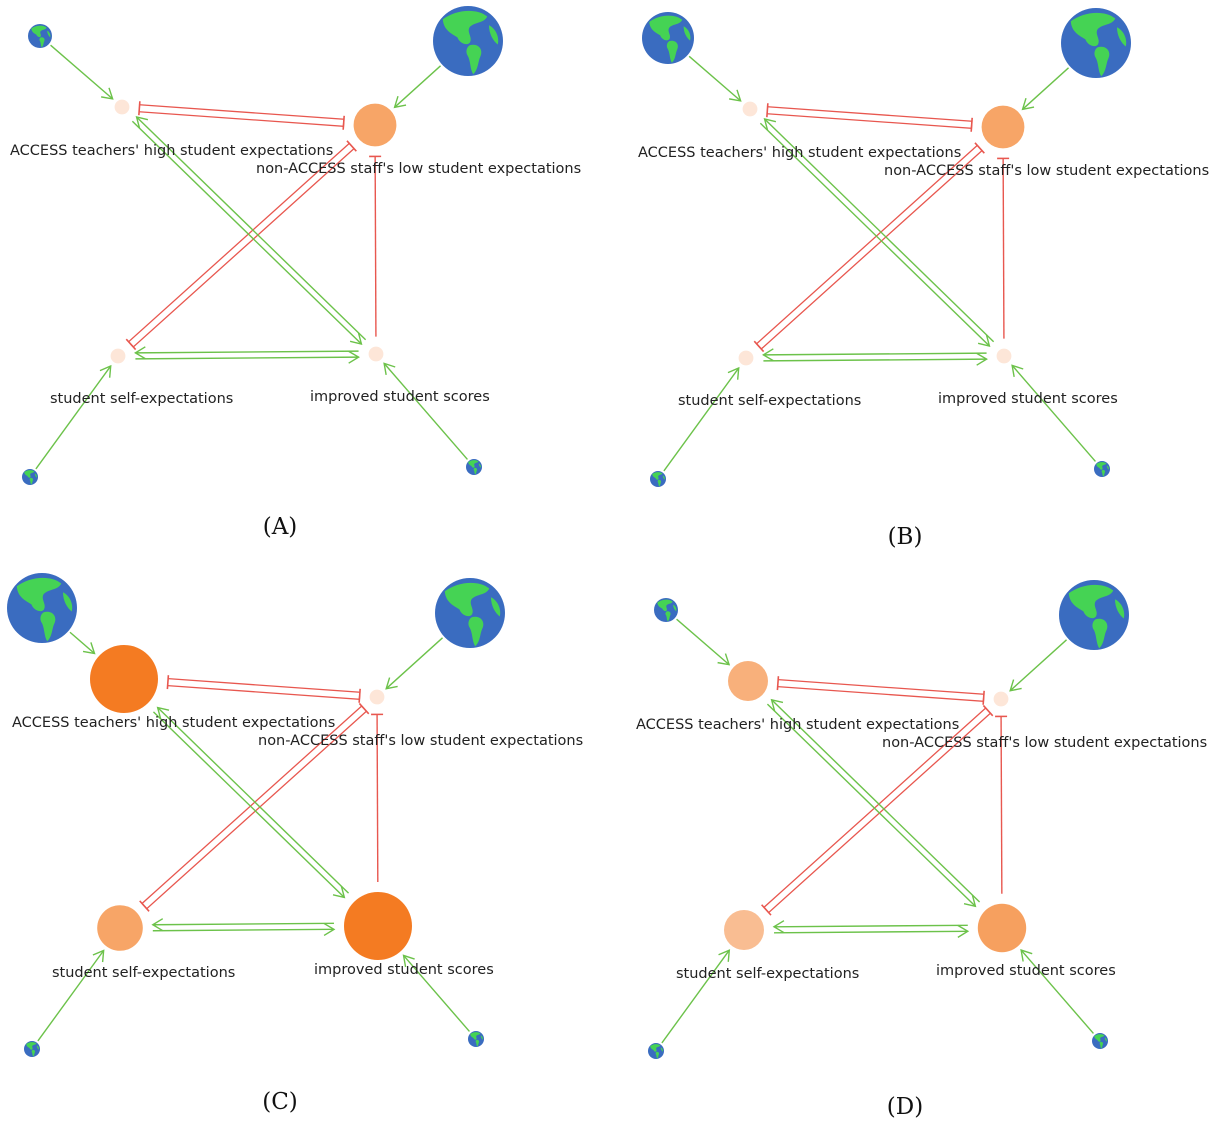 This screenshot has height=1124, width=1220. What do you see at coordinates (905, 1107) in the screenshot?
I see `panel-caption: (D)` at bounding box center [905, 1107].